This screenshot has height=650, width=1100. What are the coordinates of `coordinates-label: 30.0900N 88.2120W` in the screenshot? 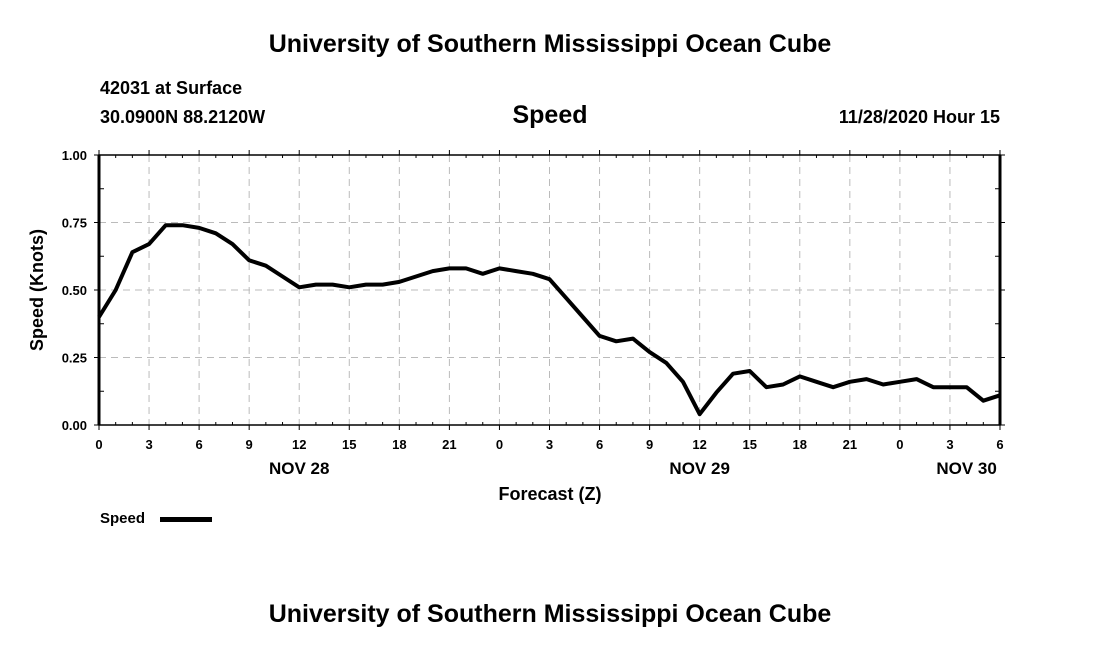 It's located at (183, 117).